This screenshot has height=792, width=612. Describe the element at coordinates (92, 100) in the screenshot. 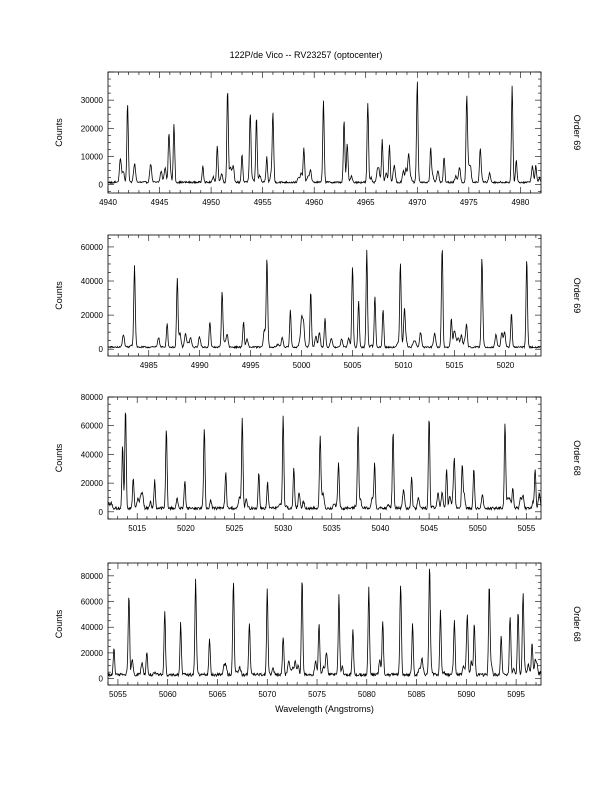

I see `y-tick-label: 30000` at that location.